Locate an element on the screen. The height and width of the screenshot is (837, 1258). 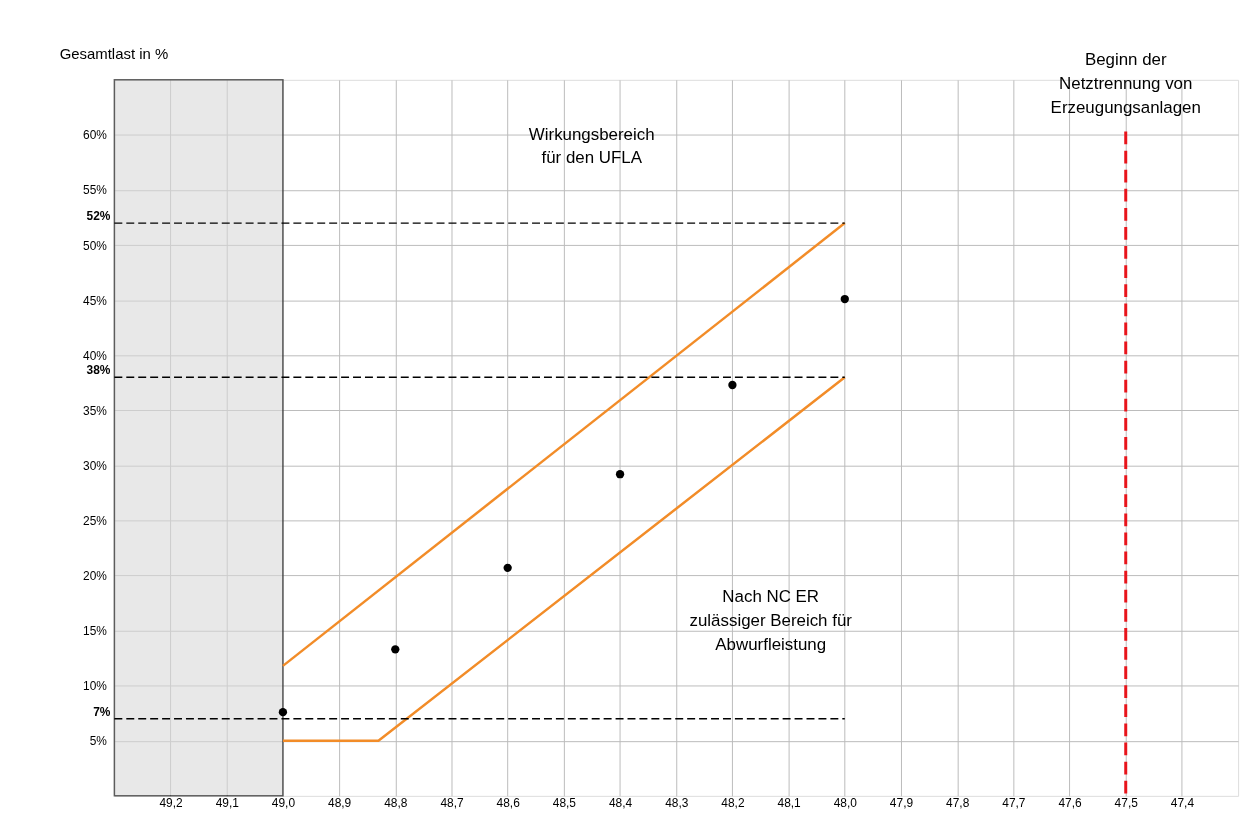
x-tick-label: 47,7 is located at coordinates (1014, 803).